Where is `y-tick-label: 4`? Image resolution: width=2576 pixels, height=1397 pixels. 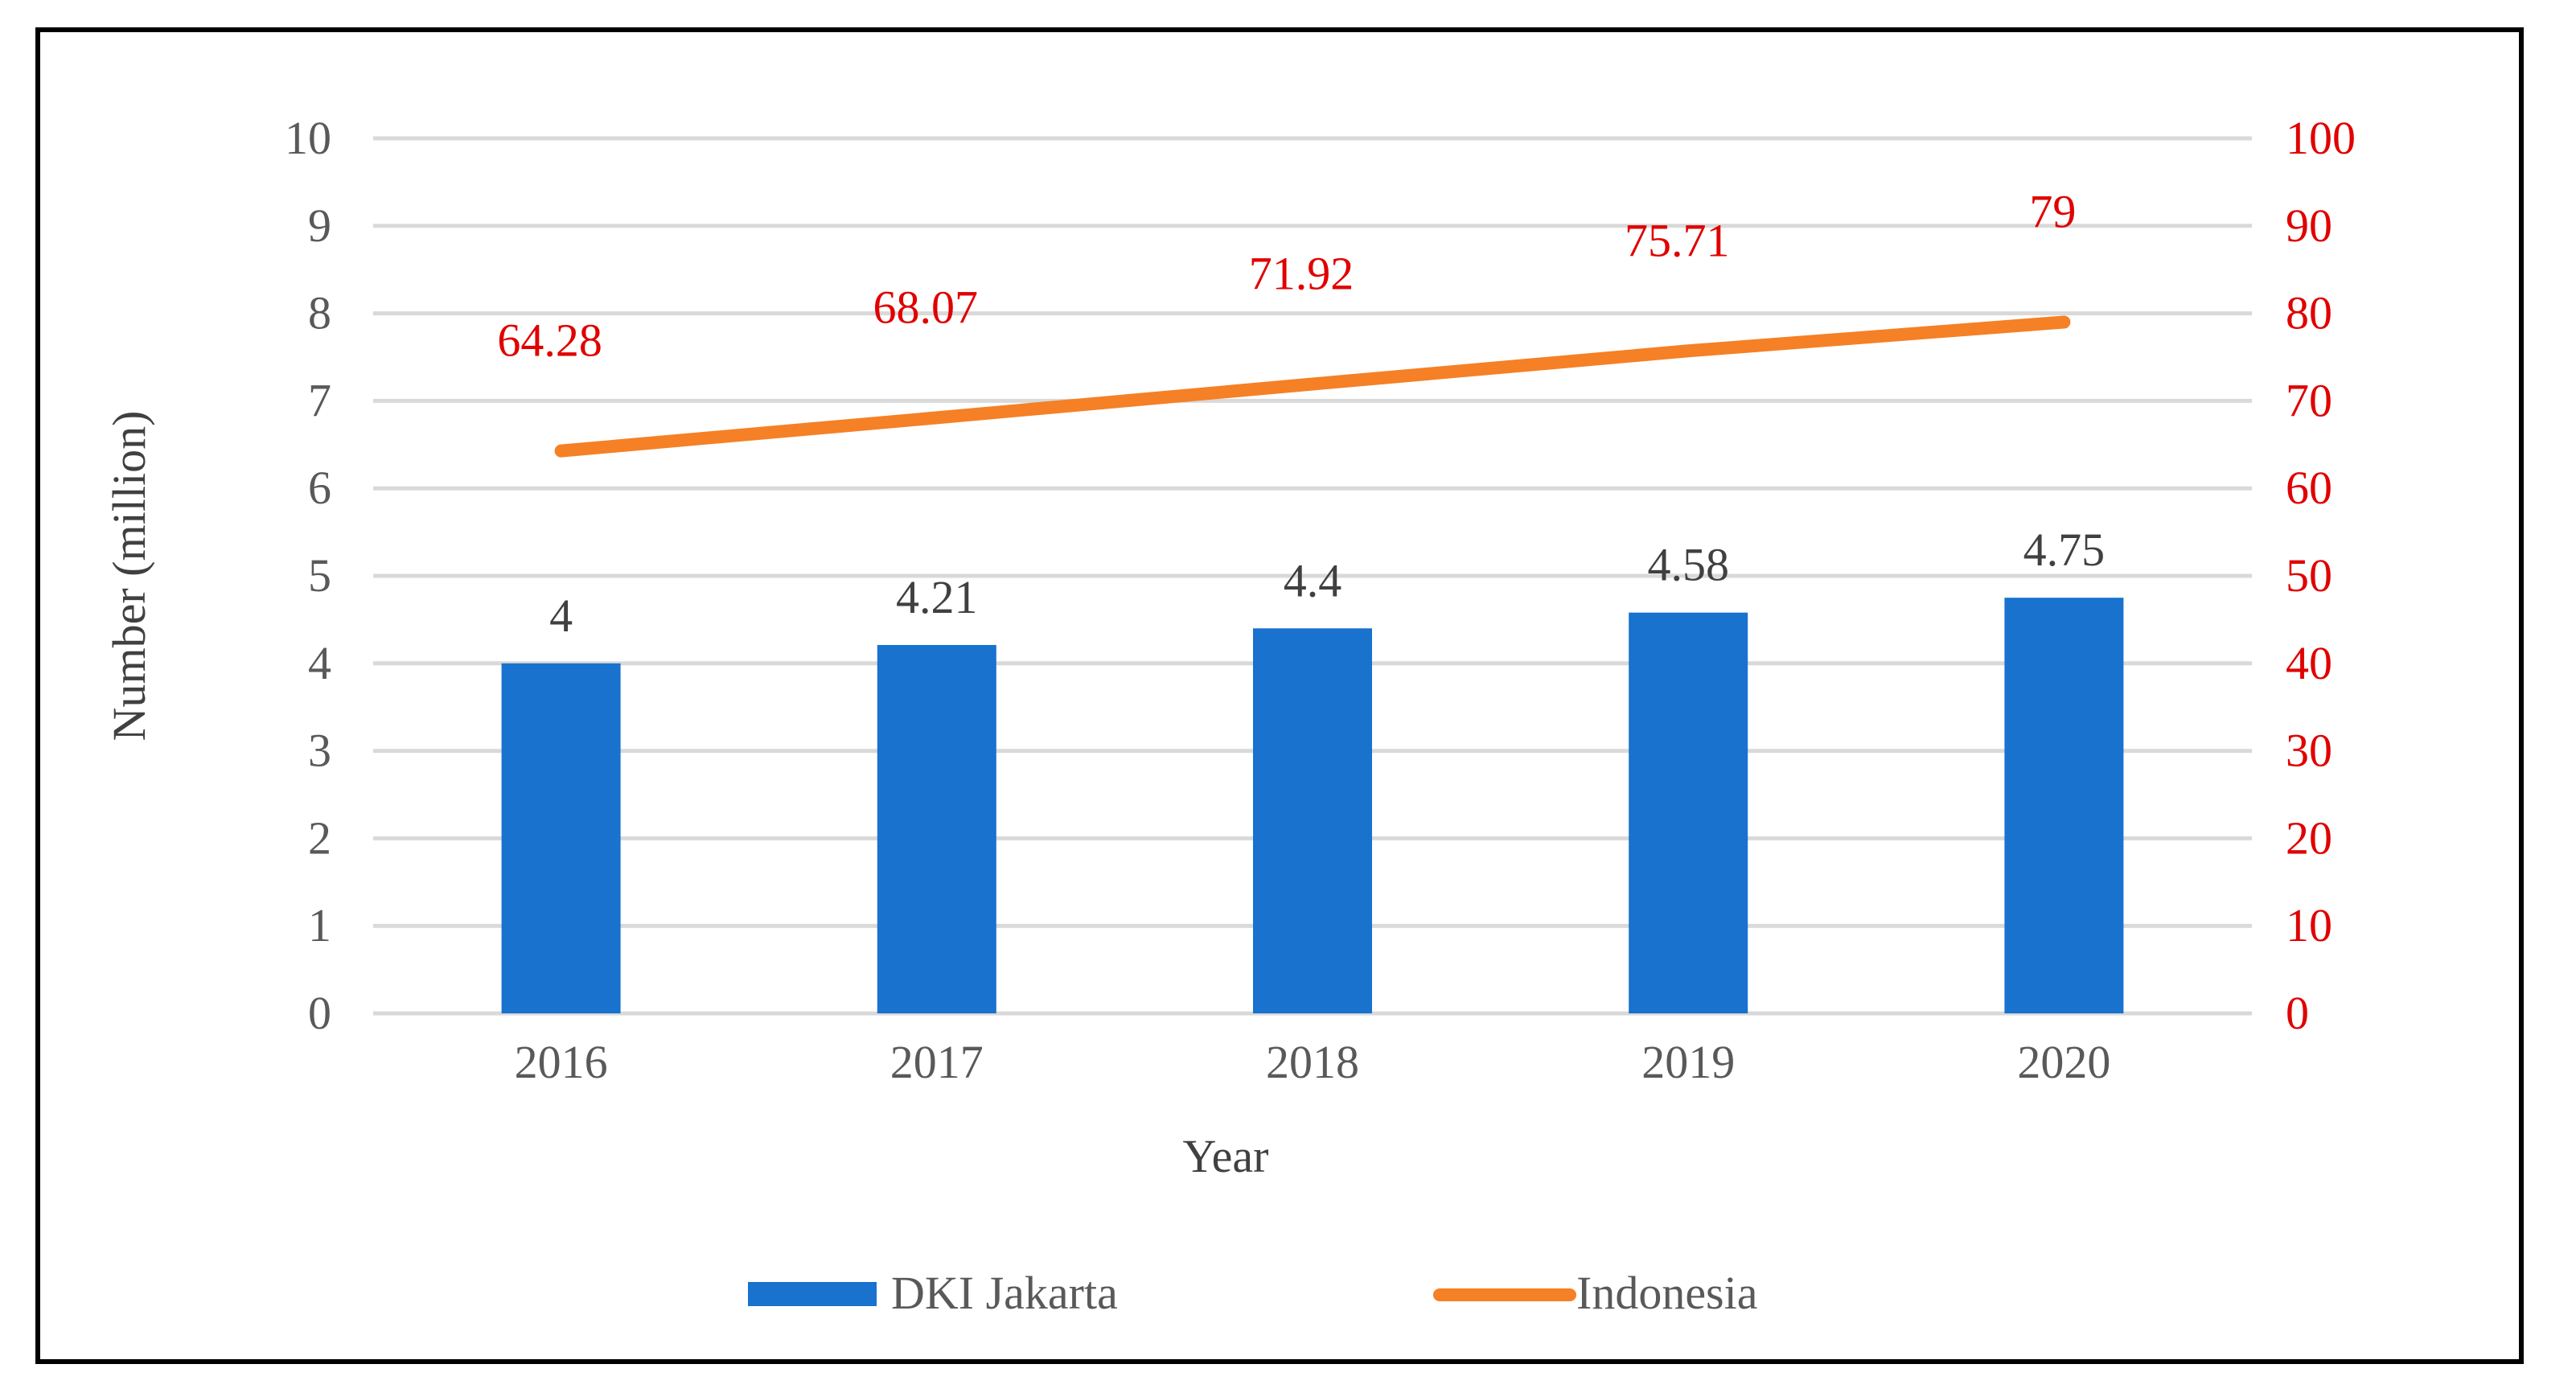
y-tick-label: 4 is located at coordinates (319, 663).